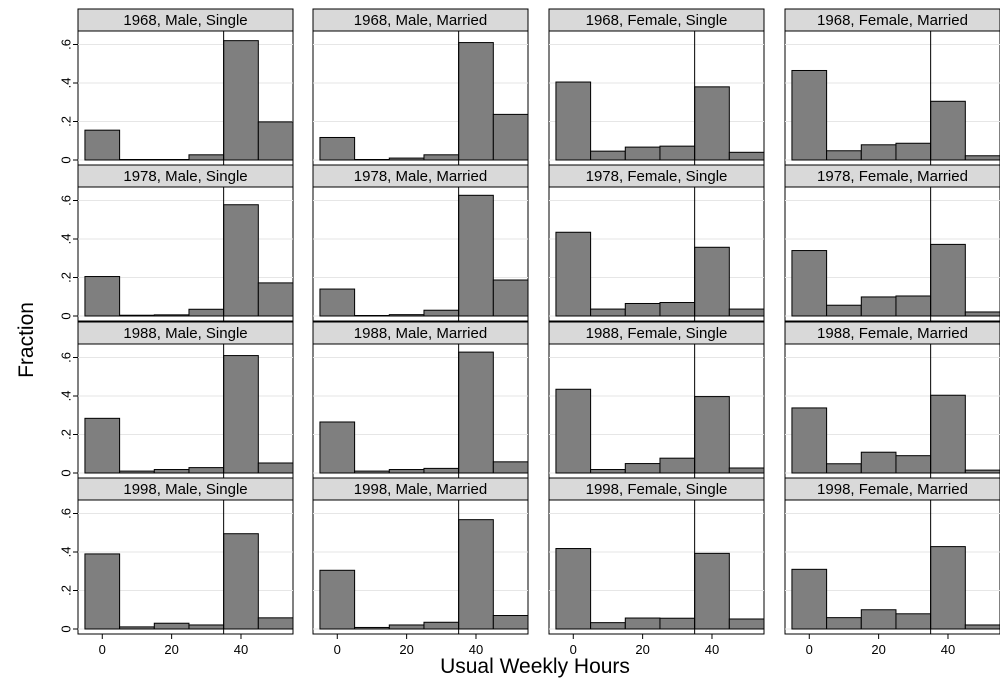  Describe the element at coordinates (656, 400) in the screenshot. I see `panel: 1988, Female, Single` at that location.